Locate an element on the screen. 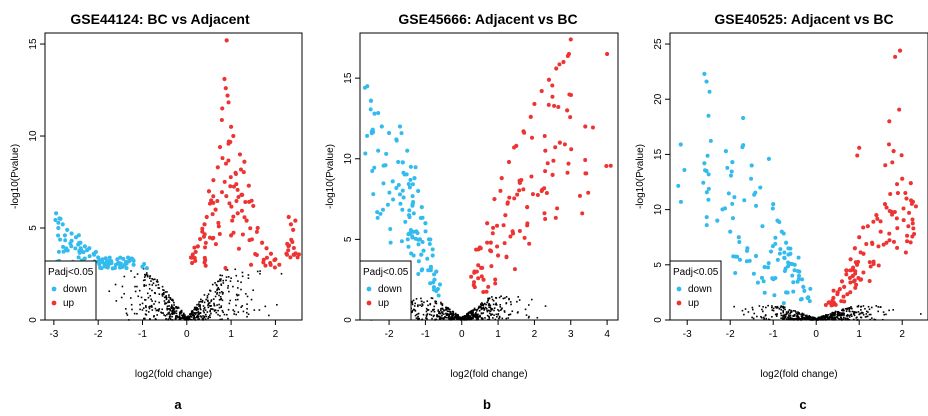 This screenshot has height=416, width=928. x-tick-label: 0 is located at coordinates (816, 334).